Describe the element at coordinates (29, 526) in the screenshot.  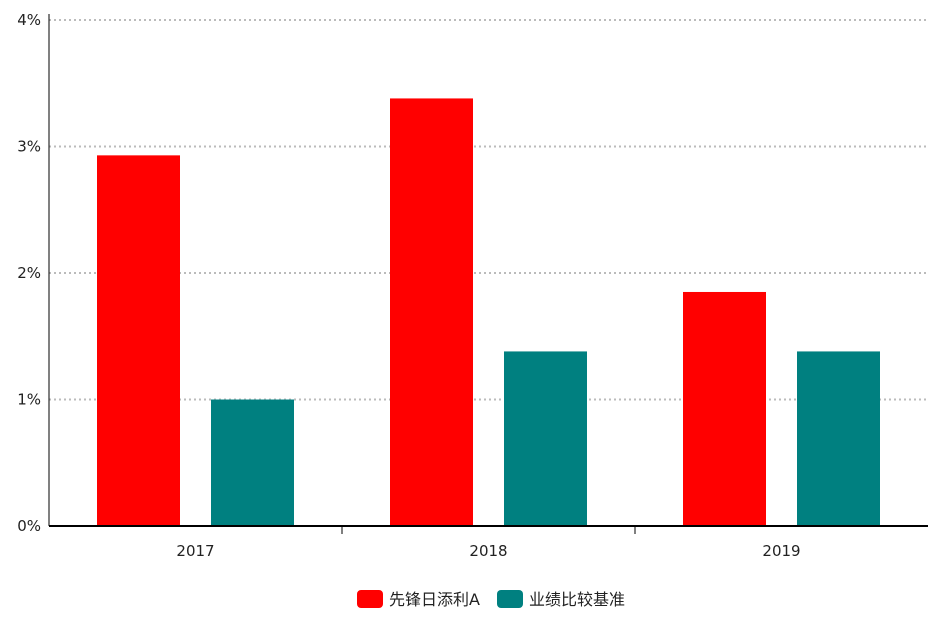
I see `y-tick-label: 0%` at that location.